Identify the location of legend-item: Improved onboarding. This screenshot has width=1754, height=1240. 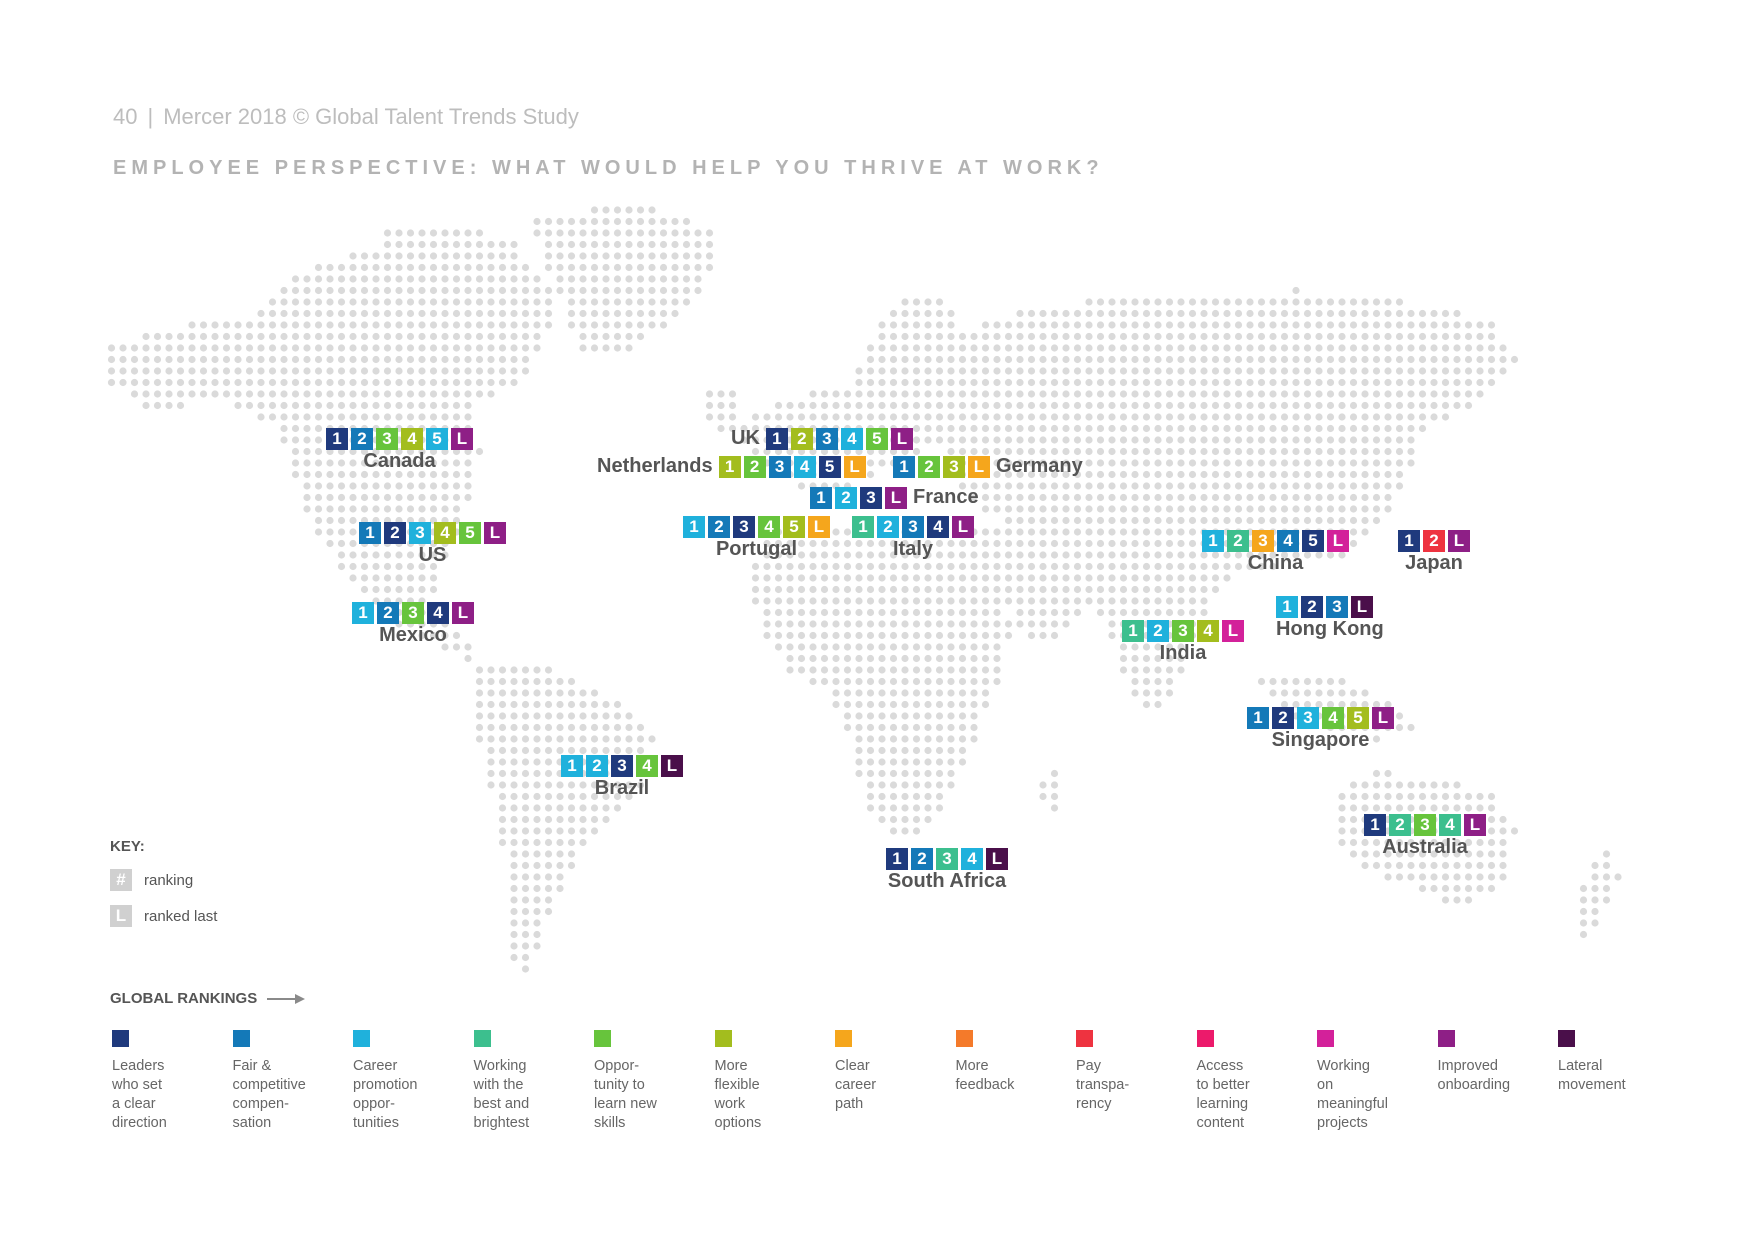
(1487, 1062).